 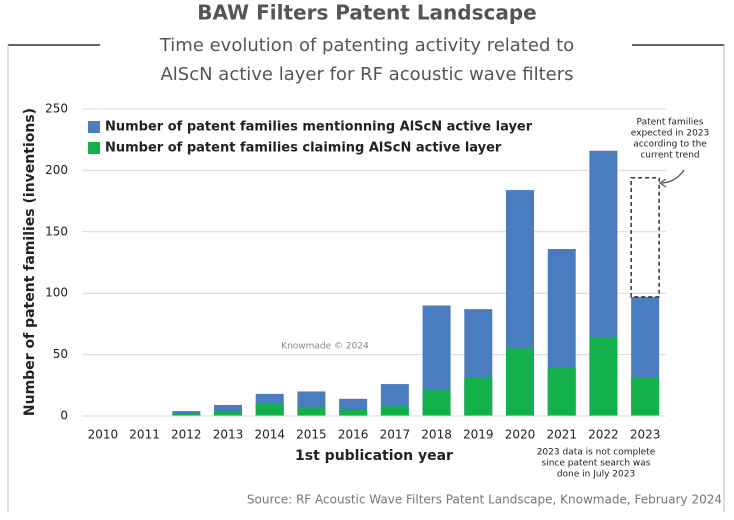 I want to click on x-tick-label: 2016, so click(x=353, y=435).